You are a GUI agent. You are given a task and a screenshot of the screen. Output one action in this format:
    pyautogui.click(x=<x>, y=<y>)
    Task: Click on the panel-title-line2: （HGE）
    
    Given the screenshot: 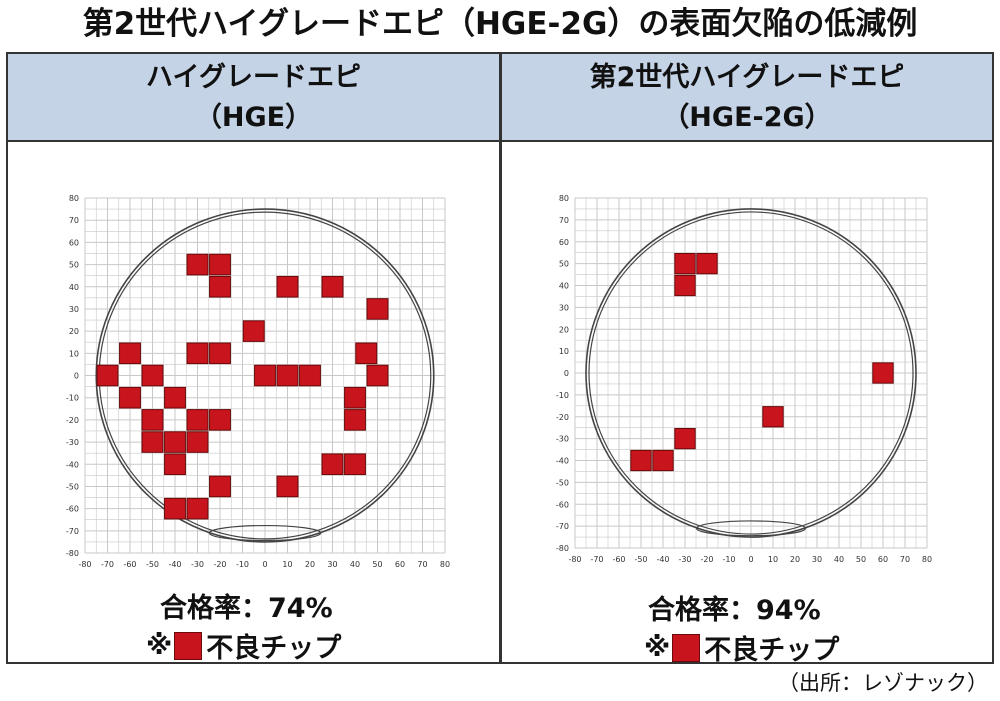 What is the action you would take?
    pyautogui.click(x=253, y=117)
    